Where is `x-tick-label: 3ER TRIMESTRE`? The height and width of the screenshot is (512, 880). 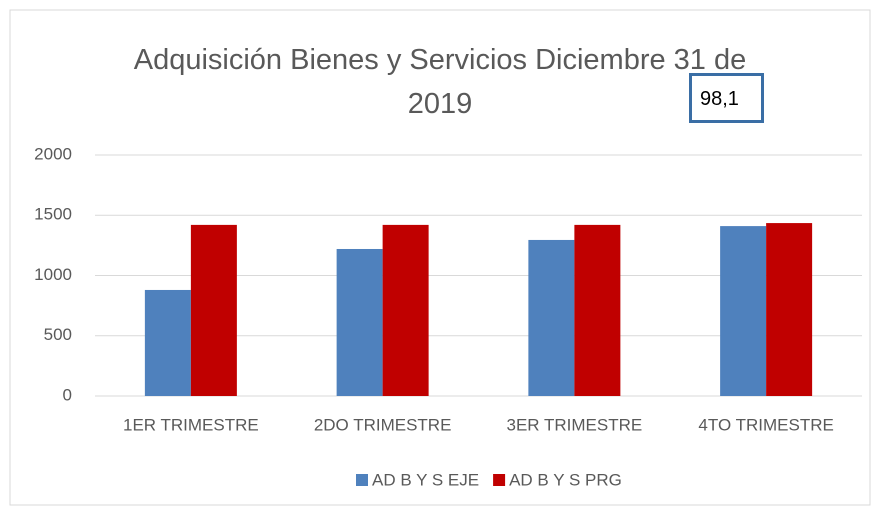
x-tick-label: 3ER TRIMESTRE is located at coordinates (575, 424).